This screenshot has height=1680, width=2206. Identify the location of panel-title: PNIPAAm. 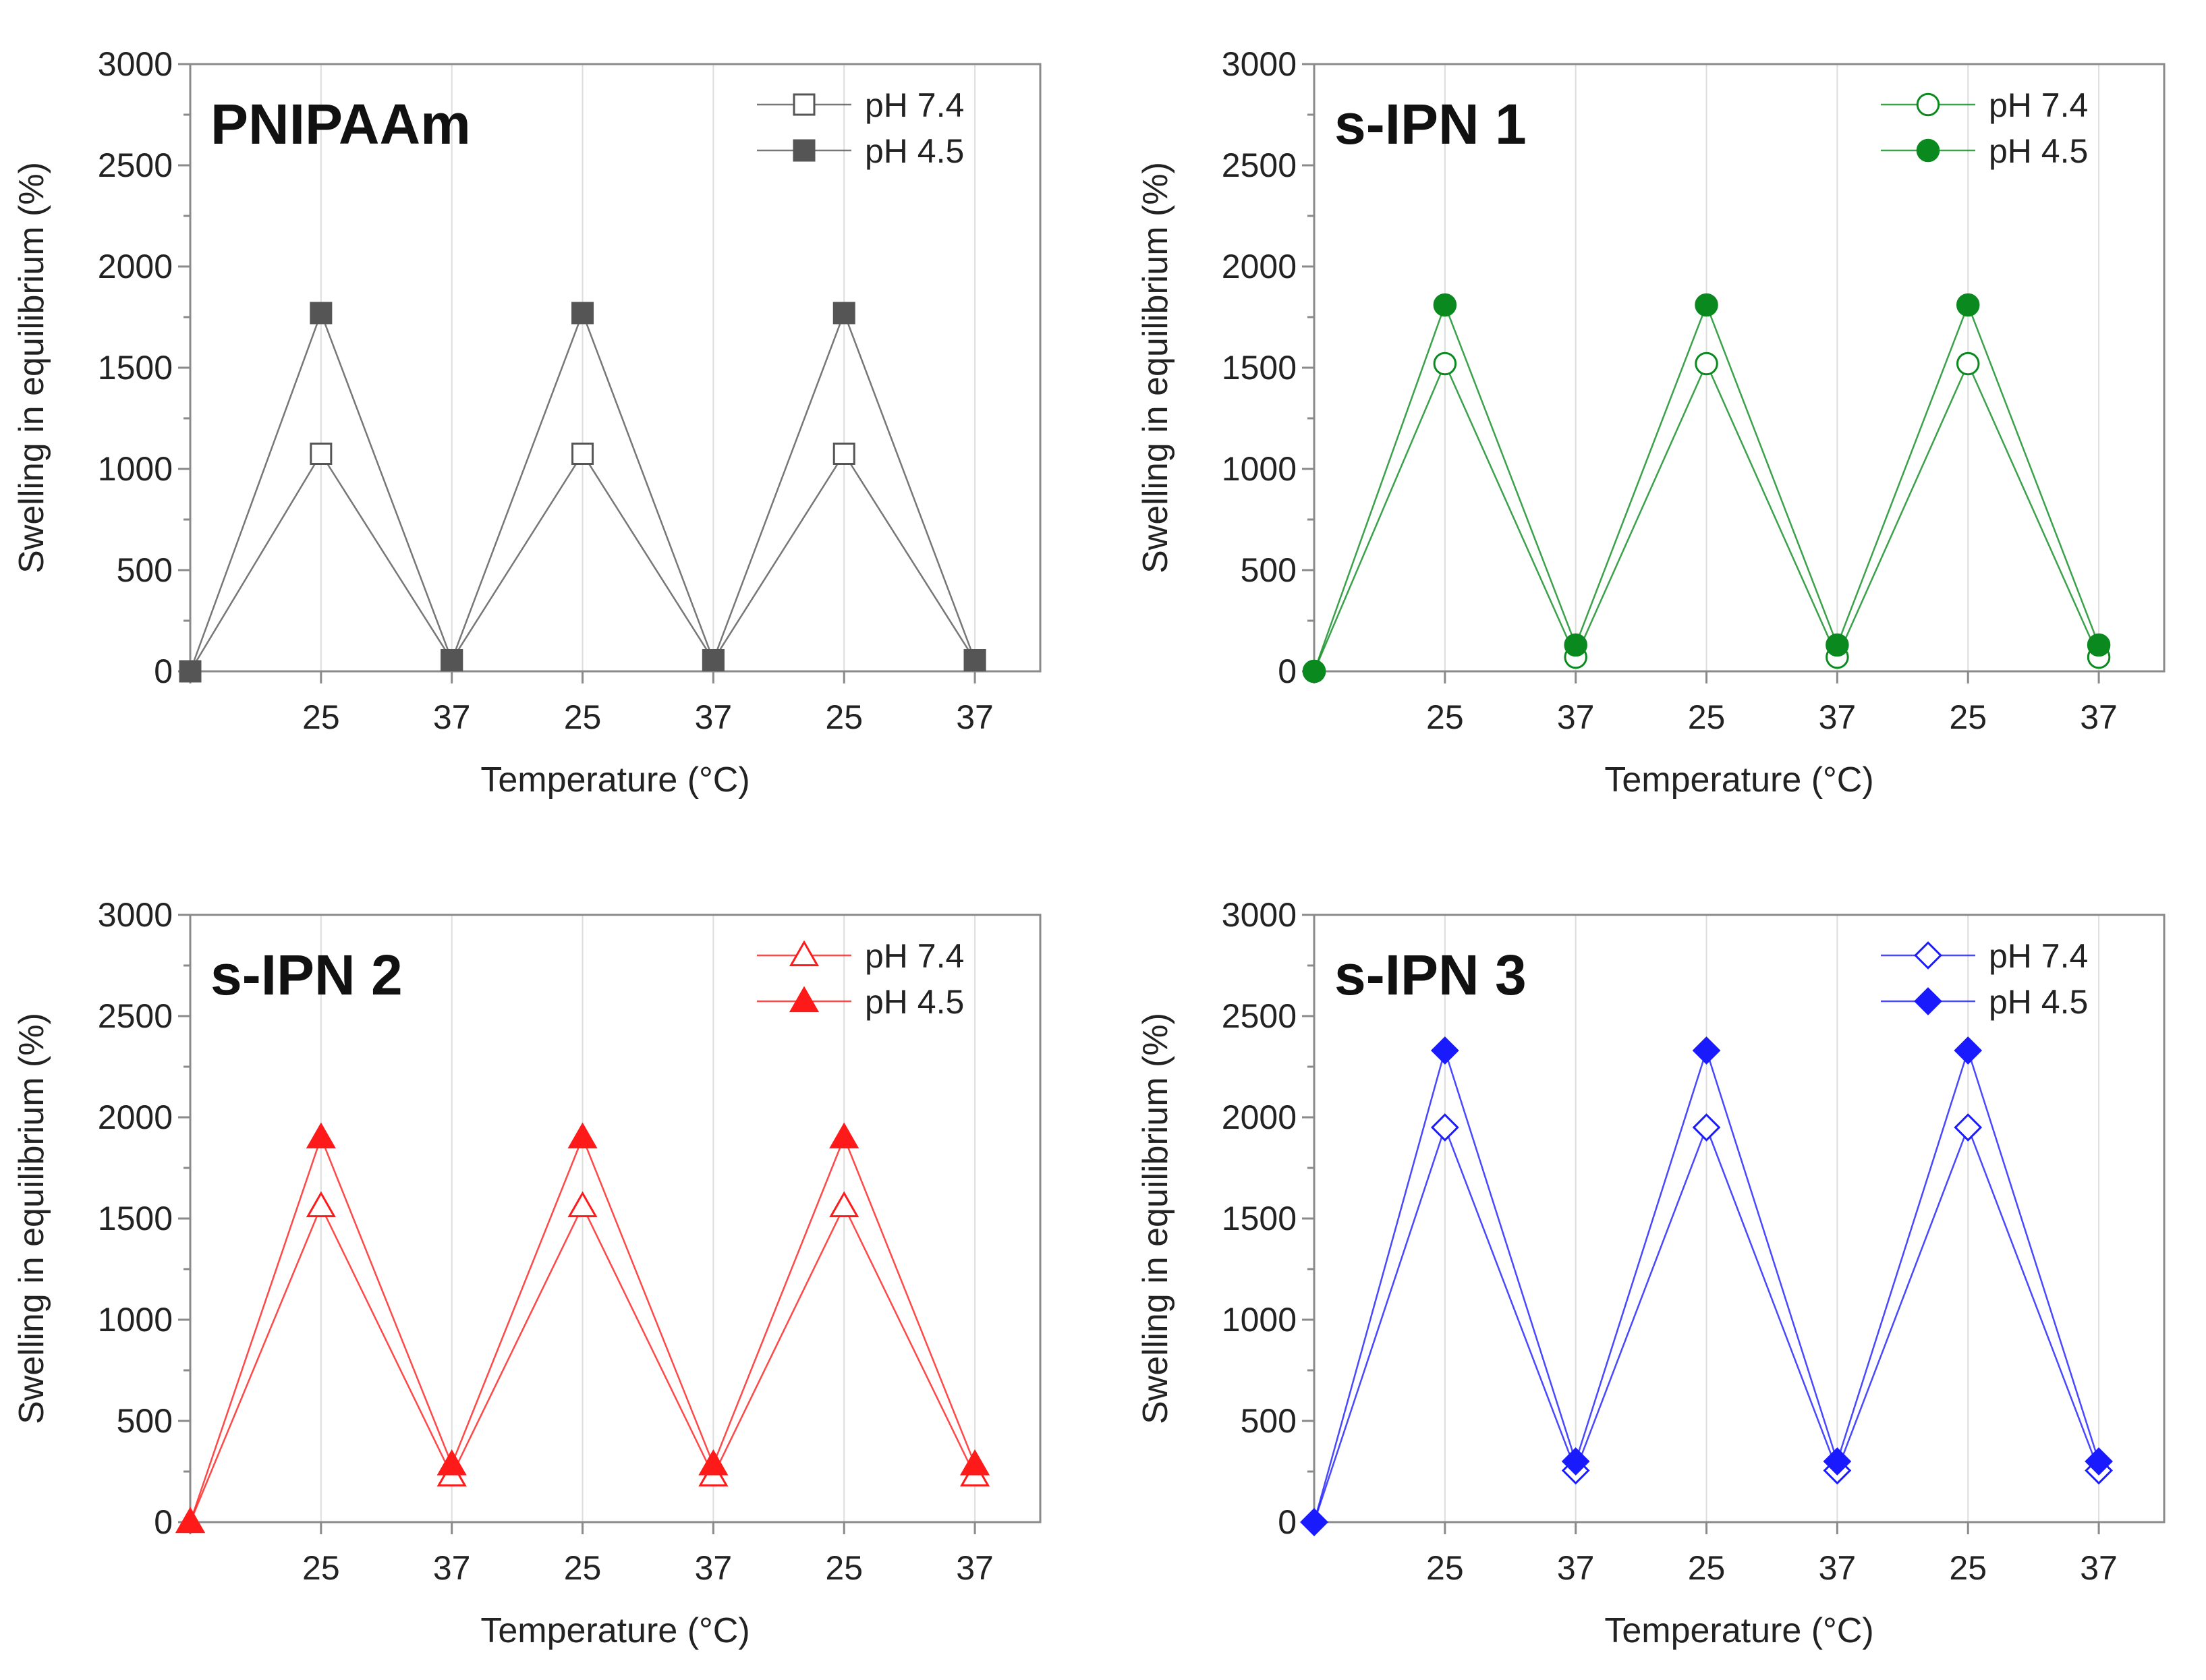
(340, 124).